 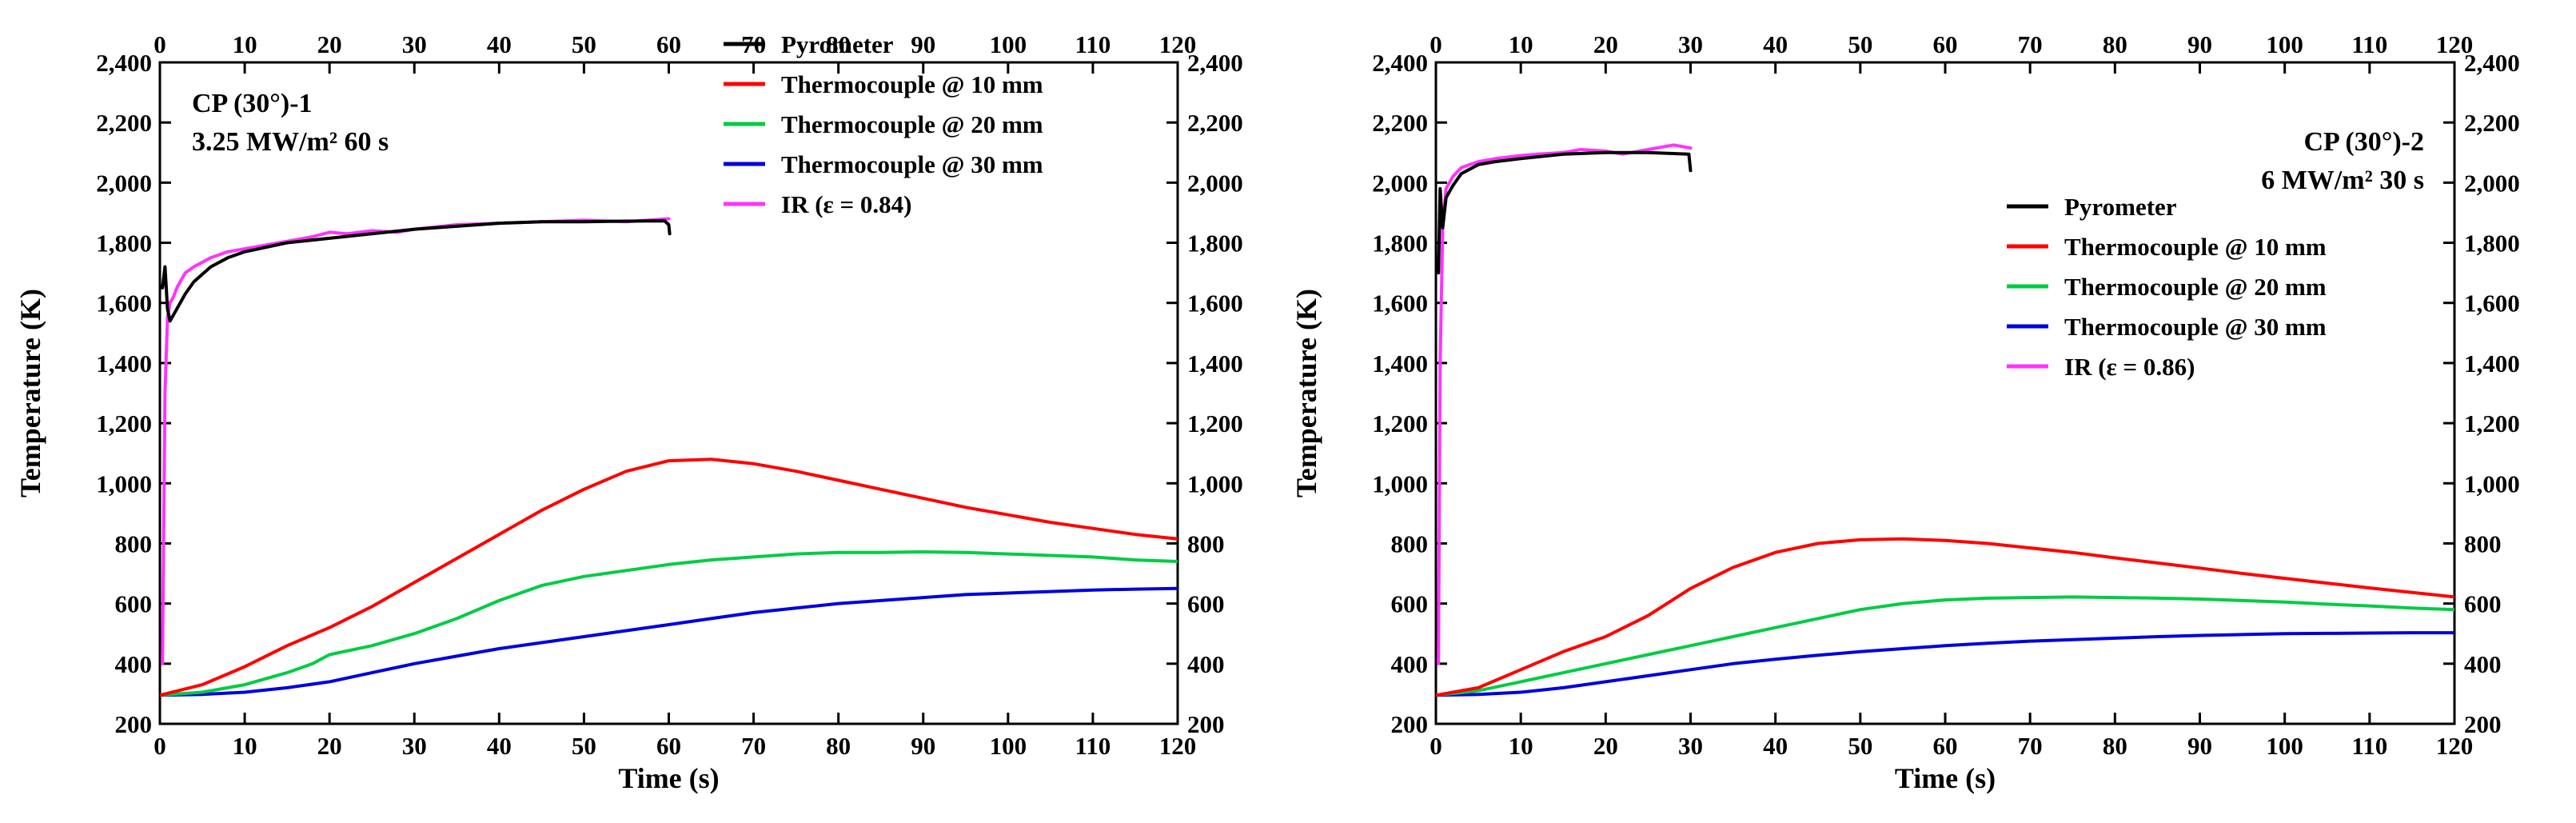 I want to click on y-tick-label: 1,000, so click(x=1400, y=483).